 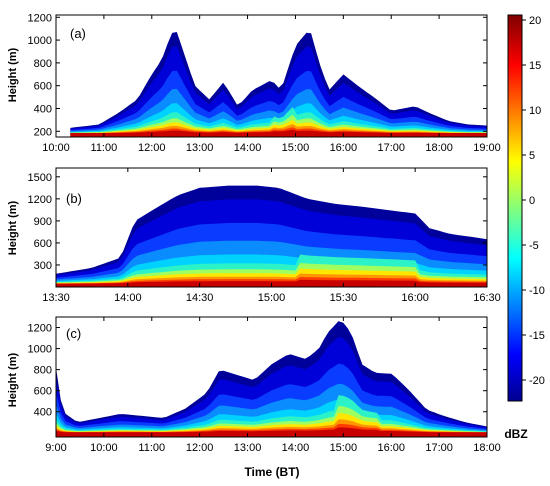 I want to click on panel-label-b: (b), so click(x=74, y=198).